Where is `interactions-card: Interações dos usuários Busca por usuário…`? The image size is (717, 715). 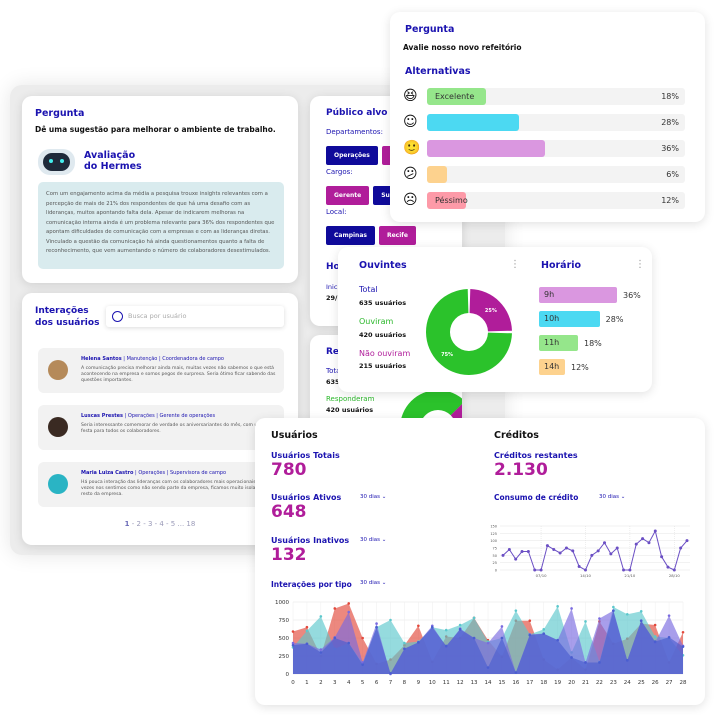 interactions-card: Interações dos usuários Busca por usuário… is located at coordinates (160, 419).